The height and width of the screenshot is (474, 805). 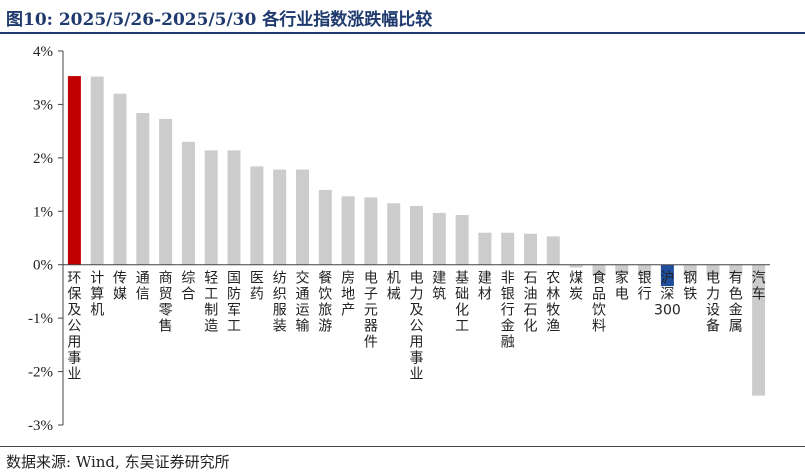 What do you see at coordinates (43, 105) in the screenshot?
I see `y-tick-label: 3%` at bounding box center [43, 105].